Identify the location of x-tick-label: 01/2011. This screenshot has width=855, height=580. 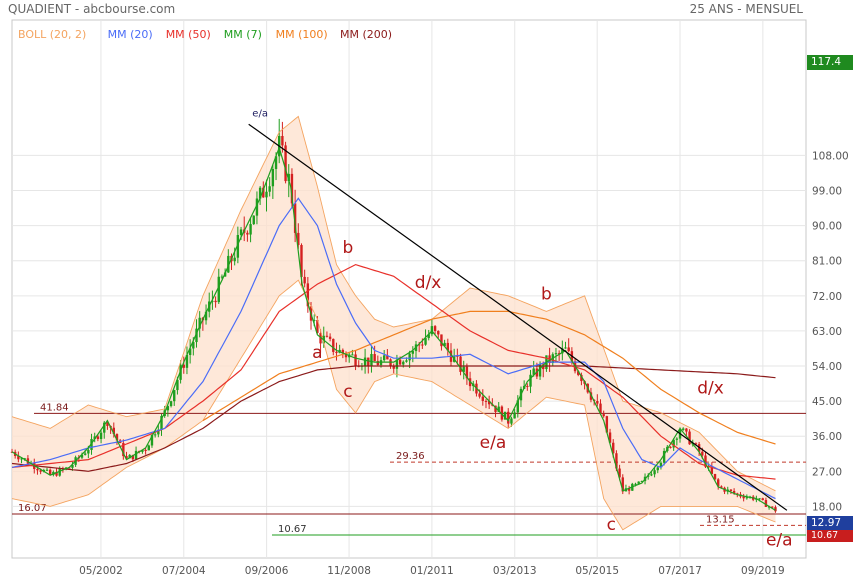
(432, 571).